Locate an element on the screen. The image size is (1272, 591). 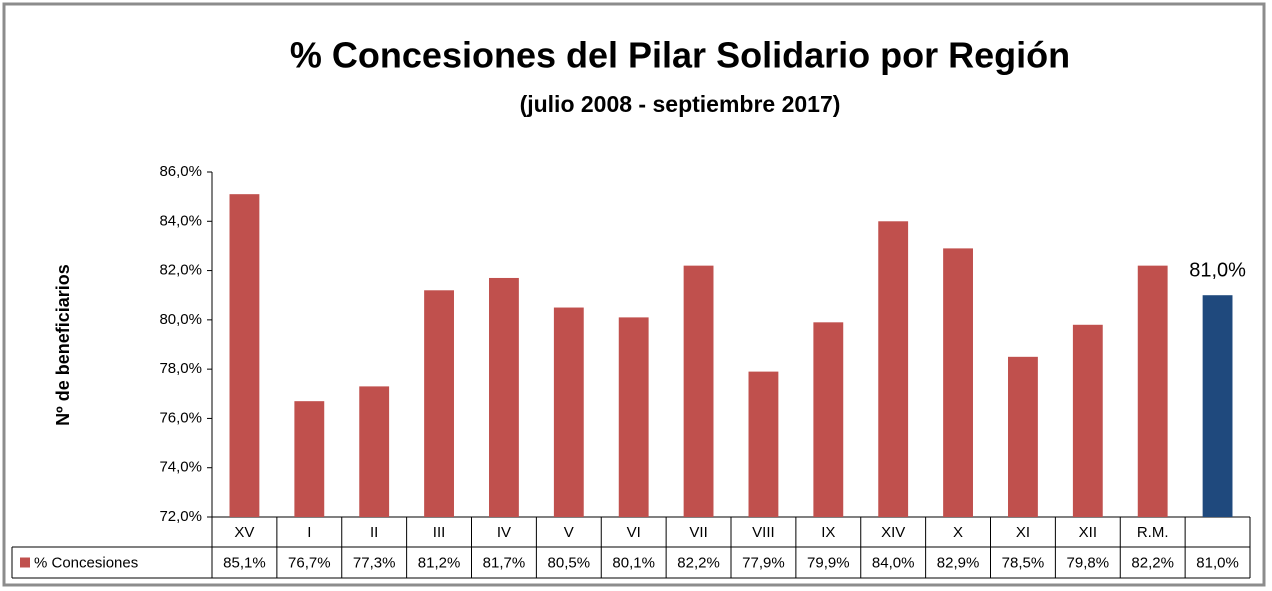
table-value: 77,3% is located at coordinates (374, 562).